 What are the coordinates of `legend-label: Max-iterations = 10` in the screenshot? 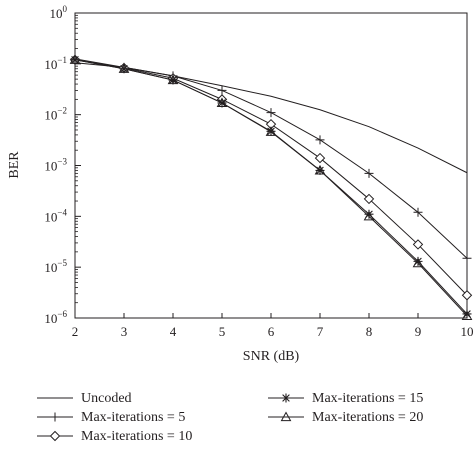 It's located at (136, 436).